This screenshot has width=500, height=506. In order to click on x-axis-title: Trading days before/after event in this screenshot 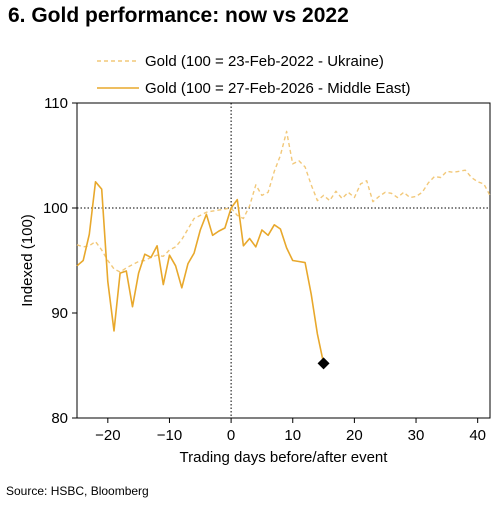, I will do `click(284, 457)`.